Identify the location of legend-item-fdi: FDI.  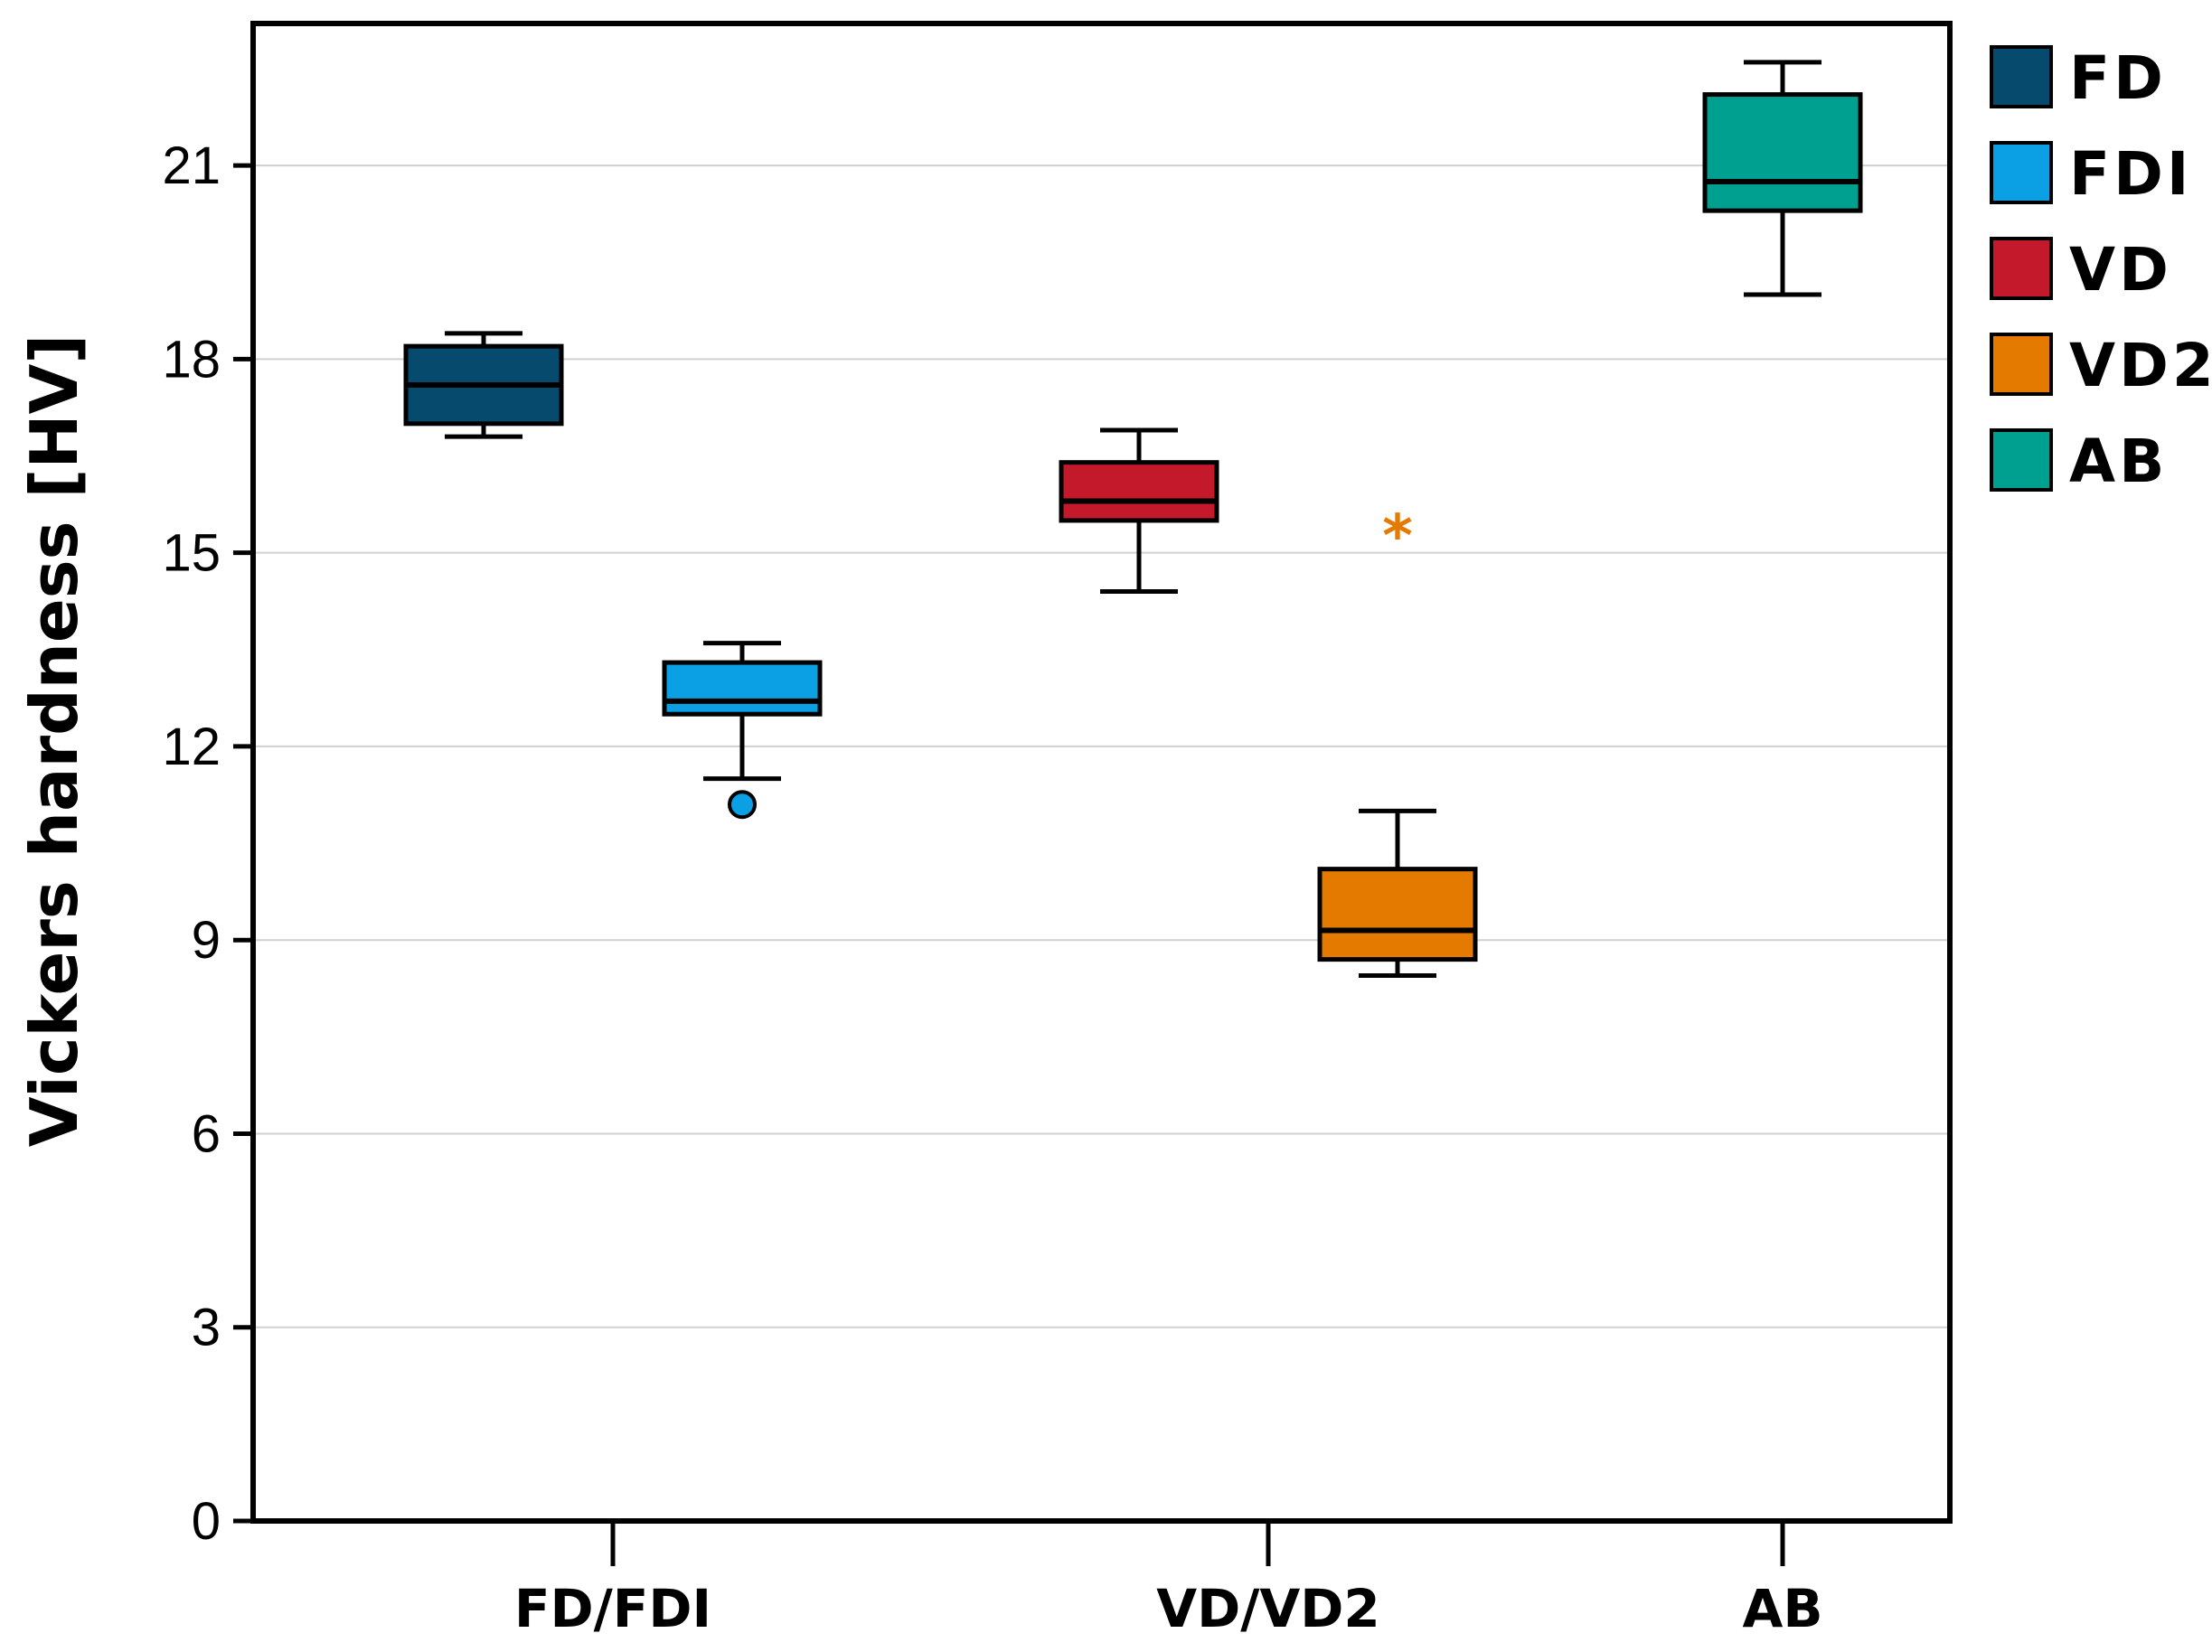
(2091, 174).